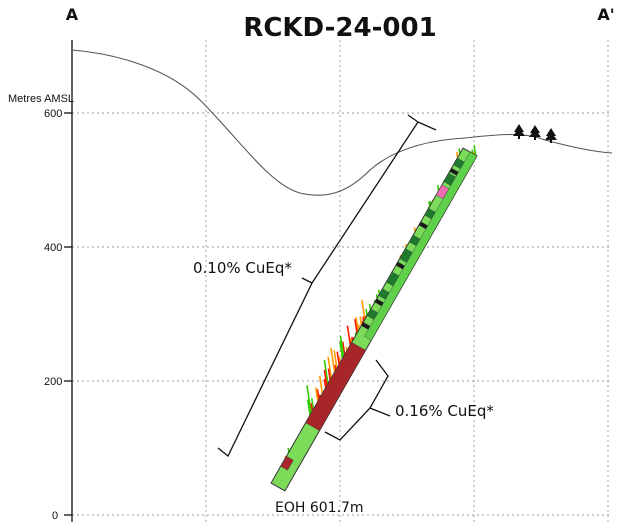 The image size is (624, 531). Describe the element at coordinates (68, 314) in the screenshot. I see `y-axis-ticks` at that location.